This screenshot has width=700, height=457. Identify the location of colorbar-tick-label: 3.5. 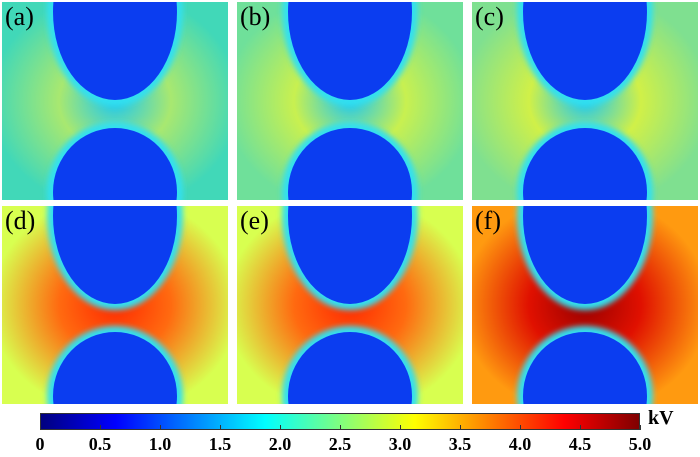
(460, 444).